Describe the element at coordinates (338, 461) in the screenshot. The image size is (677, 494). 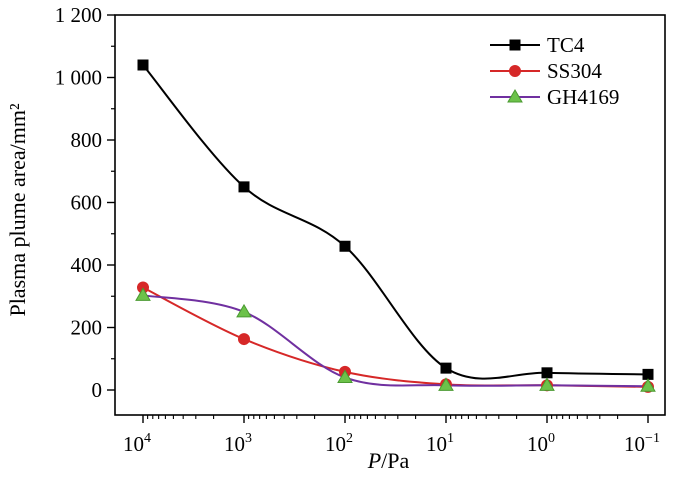
I see `x-axis-label: P/Pa` at that location.